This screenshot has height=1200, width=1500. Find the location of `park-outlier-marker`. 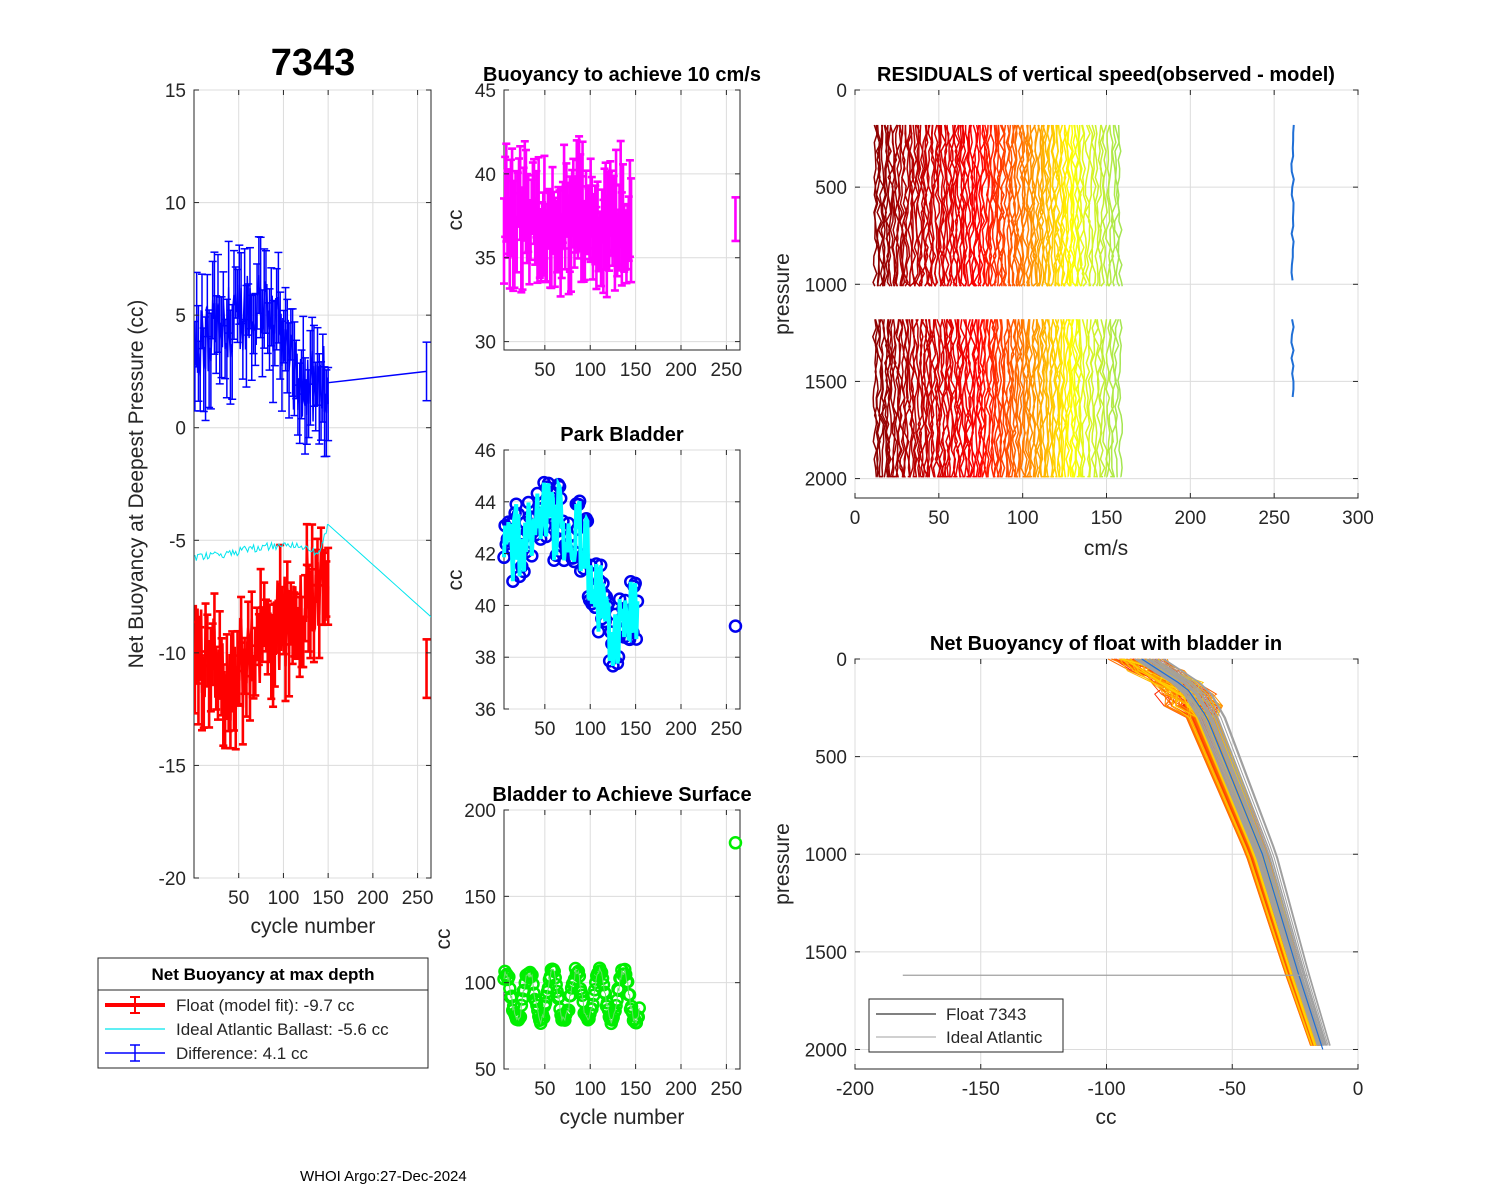

park-outlier-marker is located at coordinates (735, 626).